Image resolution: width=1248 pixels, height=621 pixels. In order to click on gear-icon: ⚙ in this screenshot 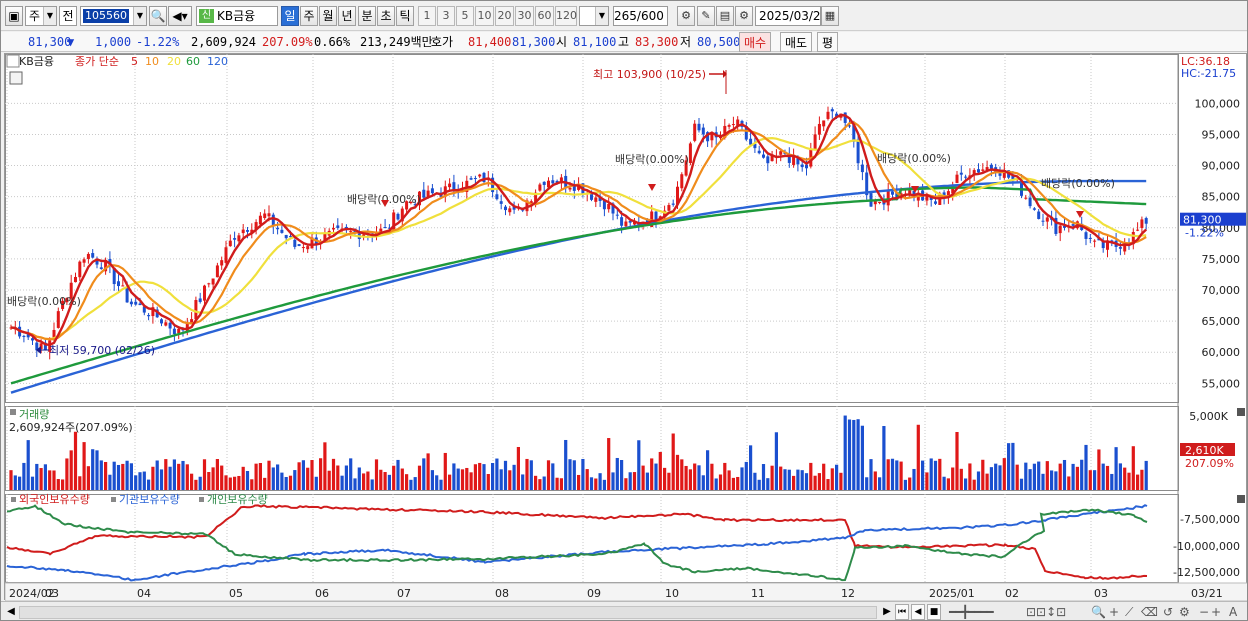, I will do `click(744, 16)`.